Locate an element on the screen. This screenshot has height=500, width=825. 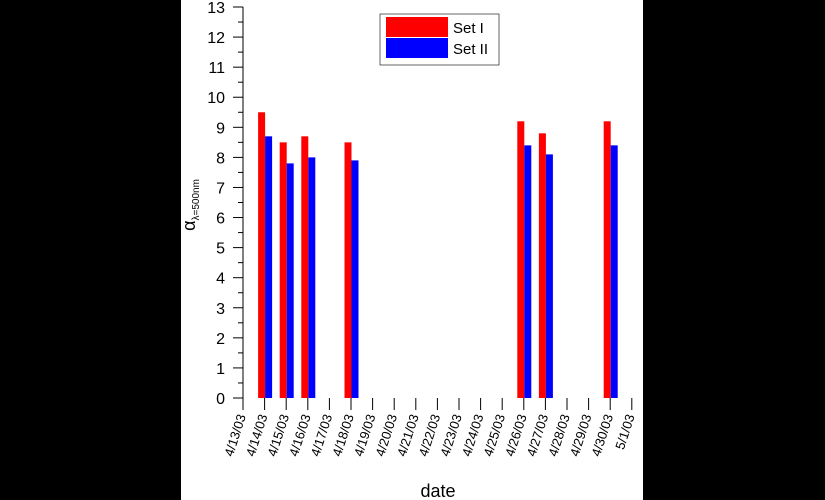
y-tick-label: 1 is located at coordinates (220, 369).